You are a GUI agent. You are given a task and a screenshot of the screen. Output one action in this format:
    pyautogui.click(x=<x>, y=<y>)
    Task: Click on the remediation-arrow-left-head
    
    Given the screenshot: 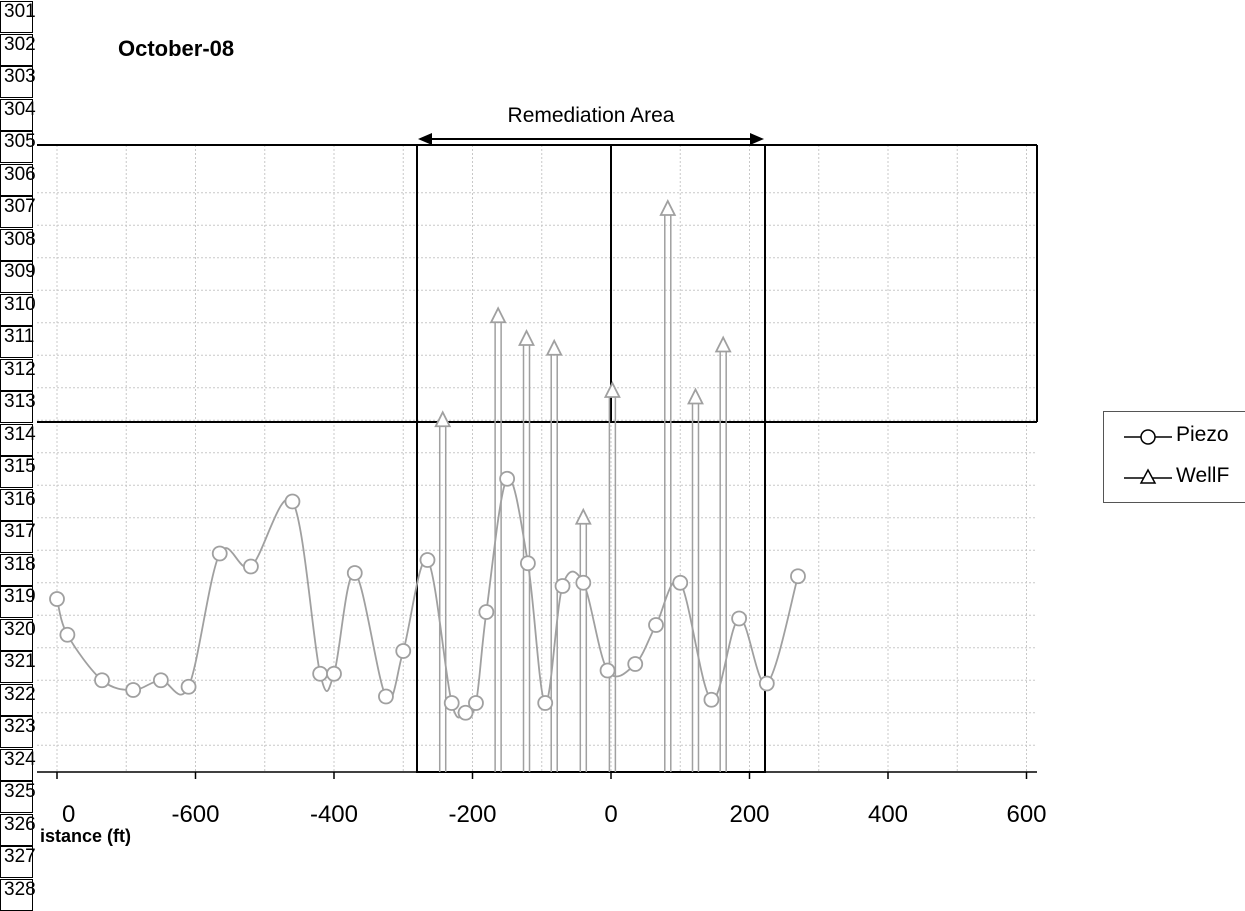 What is the action you would take?
    pyautogui.click(x=425, y=139)
    